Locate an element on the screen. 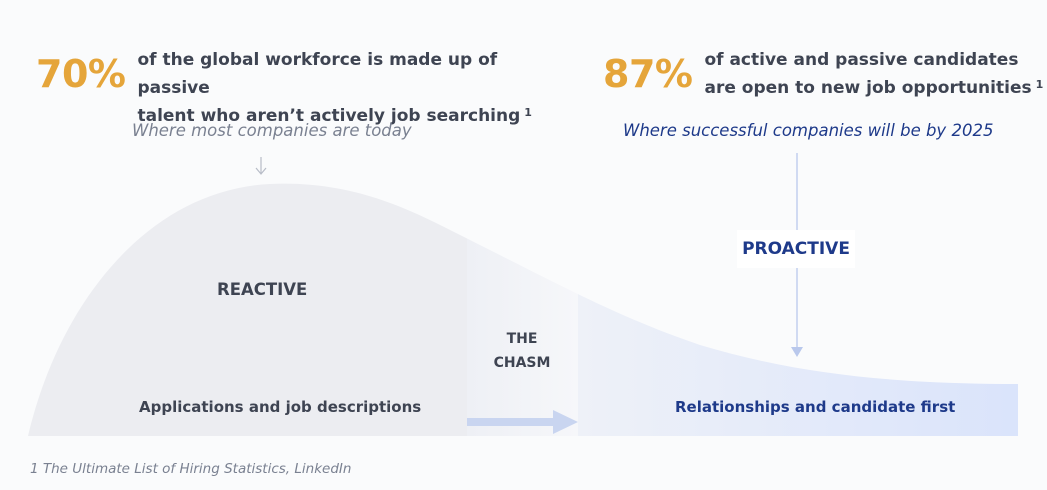  left-stat-footnote-ref: 1 is located at coordinates (528, 112).